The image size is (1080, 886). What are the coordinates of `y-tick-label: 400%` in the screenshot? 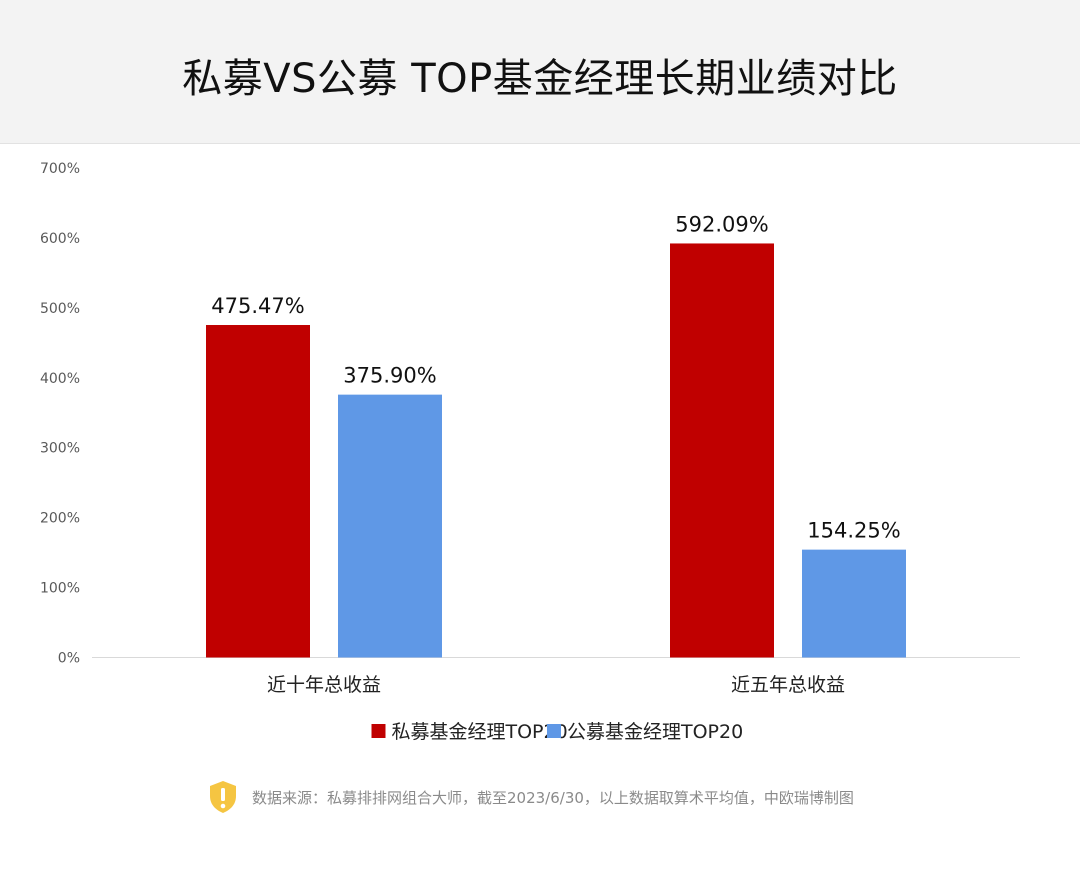 It's located at (60, 379).